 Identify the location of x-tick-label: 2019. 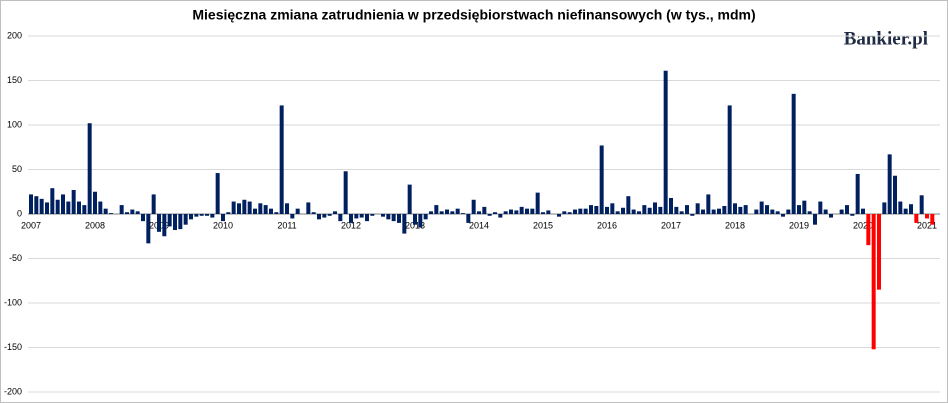
(799, 225).